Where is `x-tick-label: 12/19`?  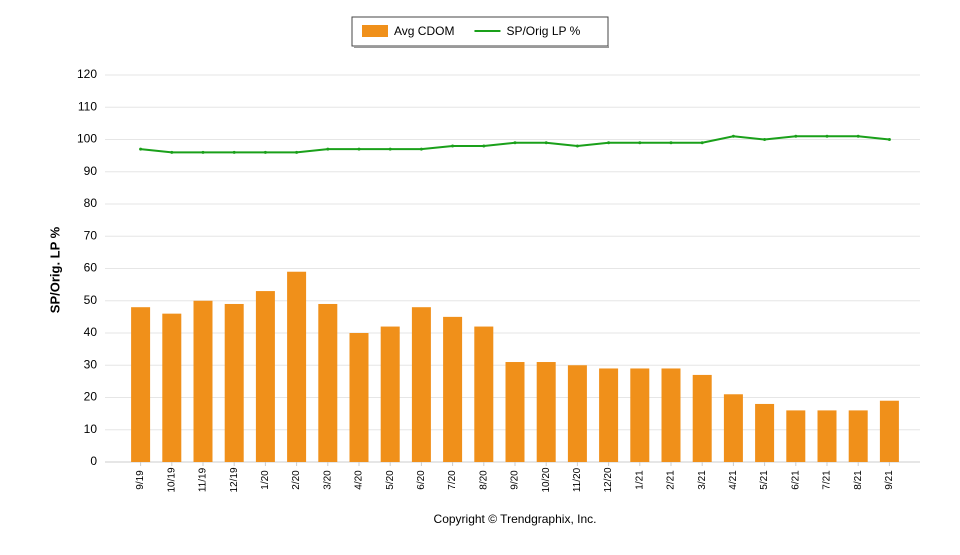
x-tick-label: 12/19 is located at coordinates (234, 479).